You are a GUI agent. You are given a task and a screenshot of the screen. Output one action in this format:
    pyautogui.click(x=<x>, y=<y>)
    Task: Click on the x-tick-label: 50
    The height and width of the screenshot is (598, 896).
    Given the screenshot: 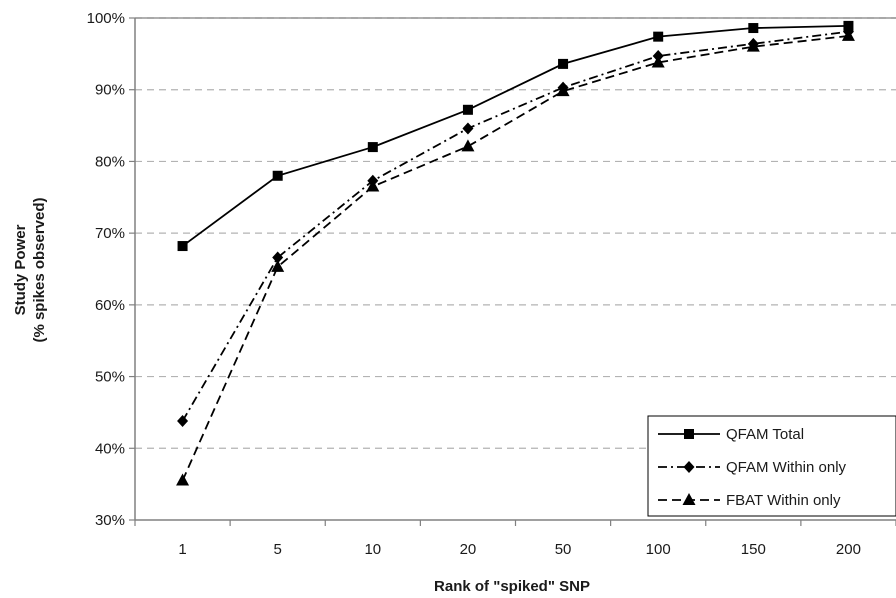 What is the action you would take?
    pyautogui.click(x=563, y=549)
    